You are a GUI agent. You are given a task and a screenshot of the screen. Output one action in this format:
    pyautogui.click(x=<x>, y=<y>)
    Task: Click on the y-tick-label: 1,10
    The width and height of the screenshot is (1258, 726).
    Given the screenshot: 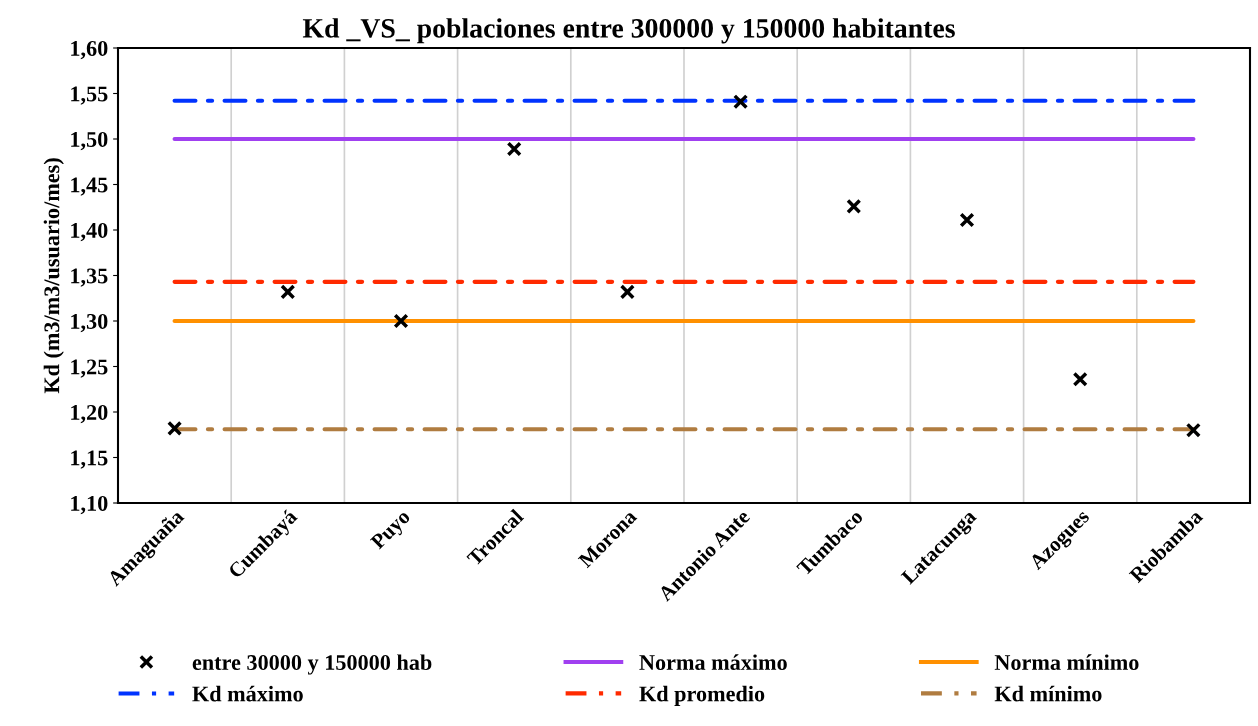 What is the action you would take?
    pyautogui.click(x=89, y=505)
    